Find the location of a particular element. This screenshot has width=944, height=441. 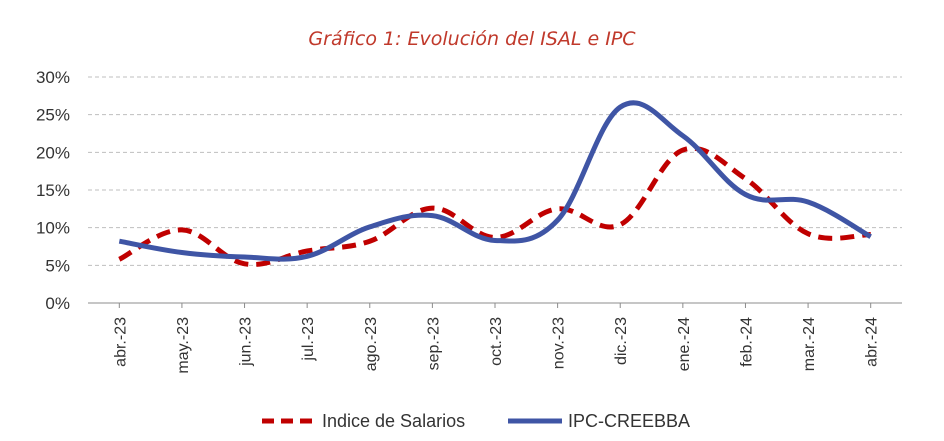

y-tick-label: 15% is located at coordinates (53, 190).